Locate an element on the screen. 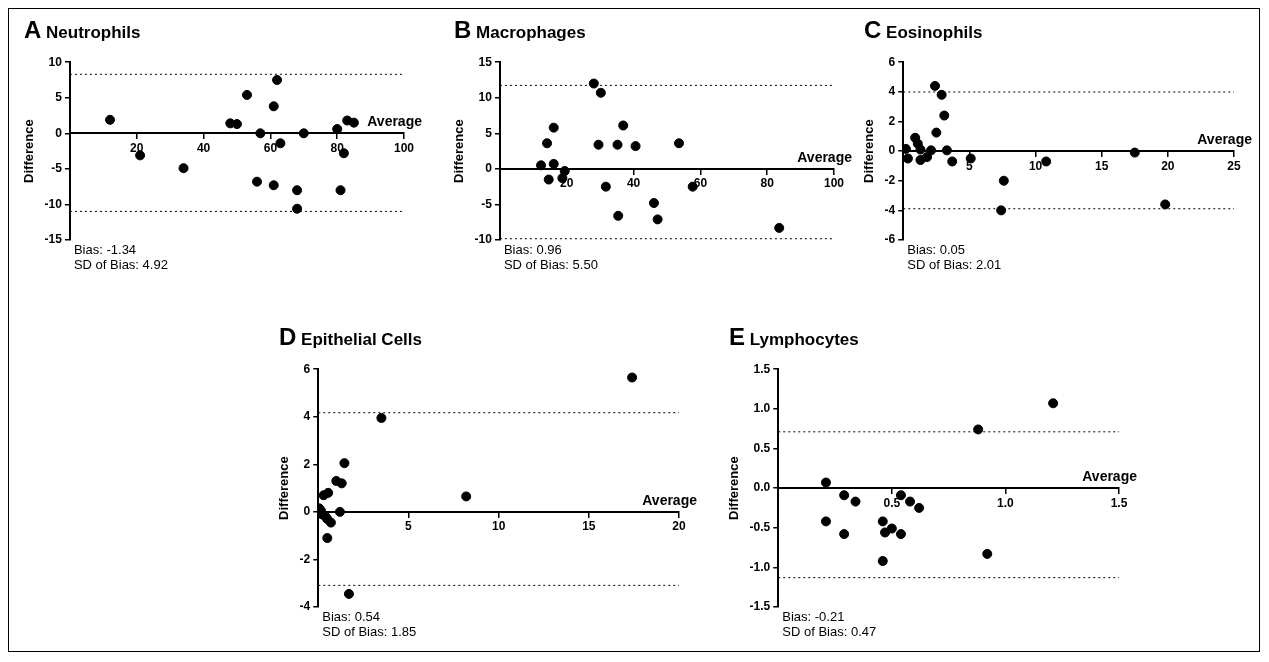 This screenshot has width=1269, height=662. x-tick-label: 10 is located at coordinates (1035, 165).